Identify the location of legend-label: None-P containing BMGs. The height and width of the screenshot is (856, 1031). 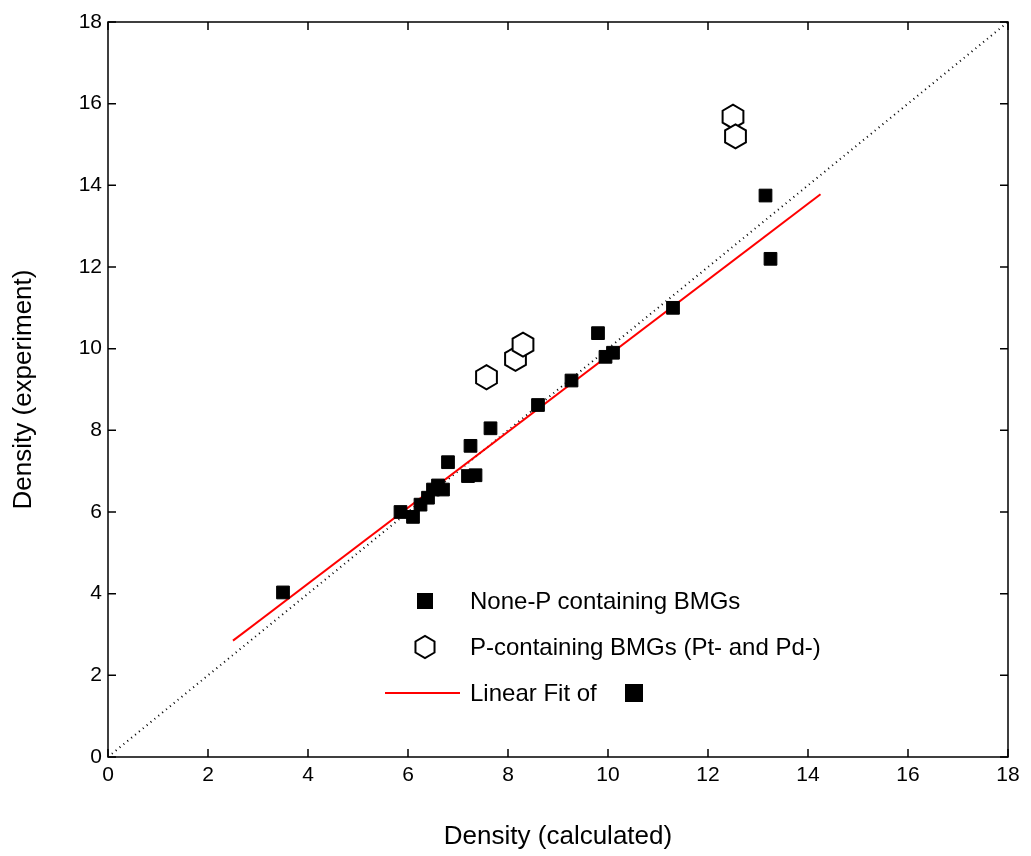
(605, 601).